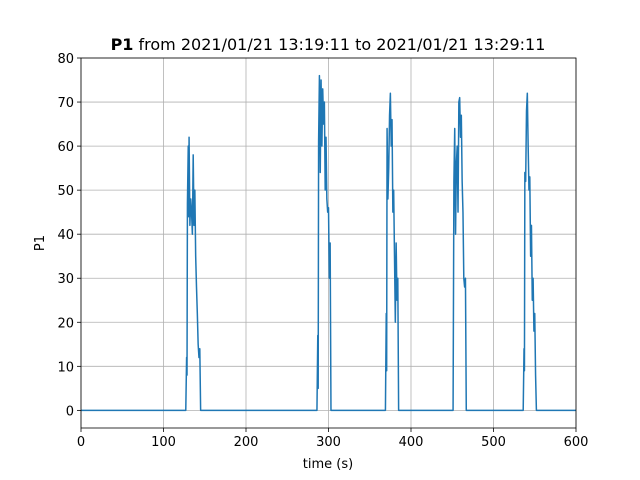  What do you see at coordinates (122, 44) in the screenshot?
I see `title-bold: P1` at bounding box center [122, 44].